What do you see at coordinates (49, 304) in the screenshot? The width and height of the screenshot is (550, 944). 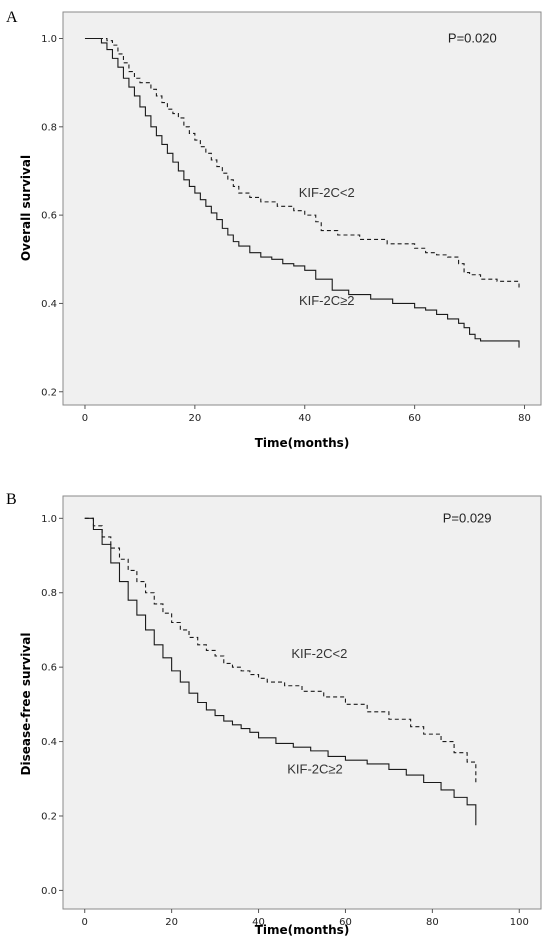 I see `y-tick-label-a: 0.4` at bounding box center [49, 304].